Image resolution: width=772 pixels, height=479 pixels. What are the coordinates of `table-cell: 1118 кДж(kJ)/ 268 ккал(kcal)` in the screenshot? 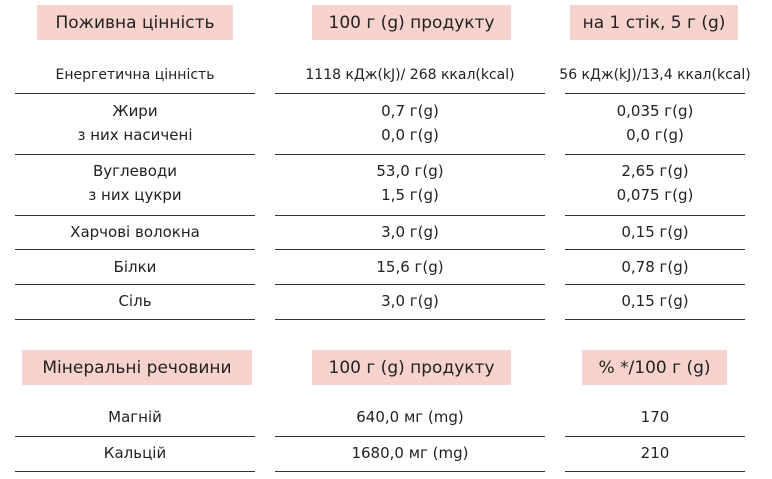 It's located at (410, 75).